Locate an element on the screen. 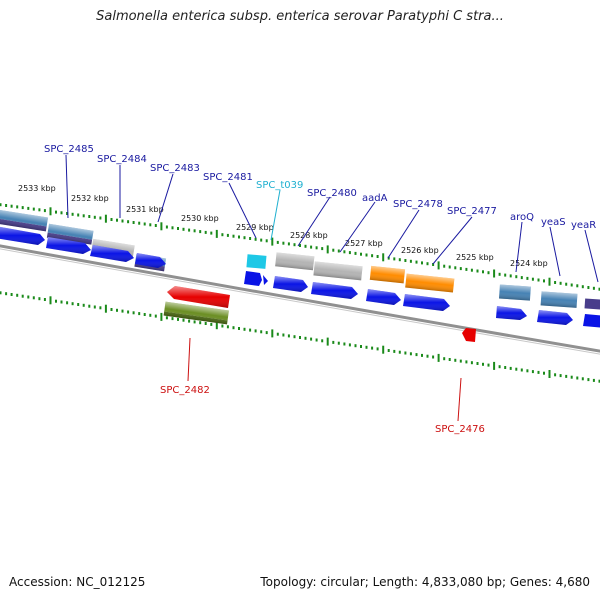 This screenshot has height=600, width=600. gene-label-aada: aadA is located at coordinates (375, 198).